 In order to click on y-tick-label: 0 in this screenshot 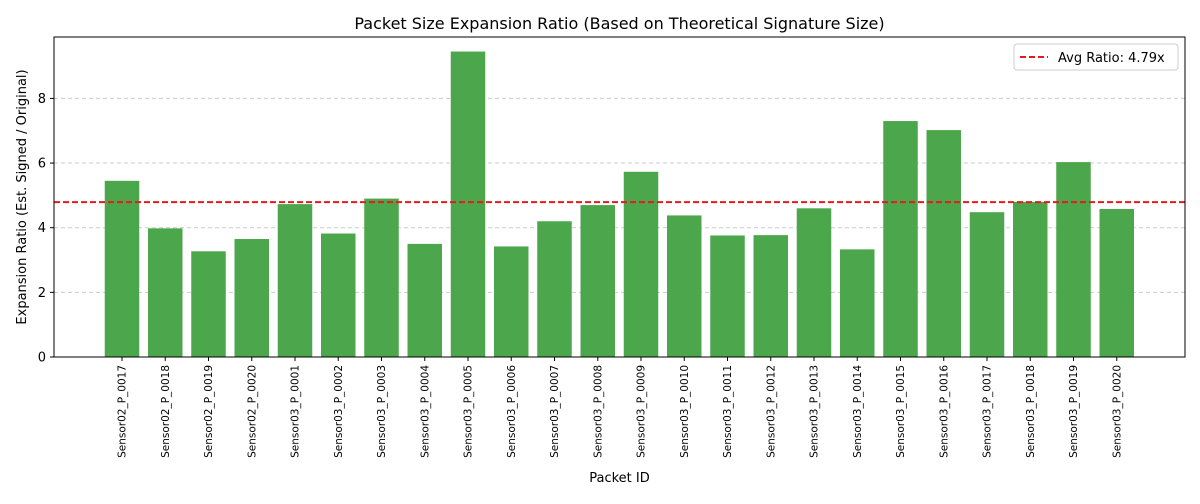, I will do `click(42, 358)`.